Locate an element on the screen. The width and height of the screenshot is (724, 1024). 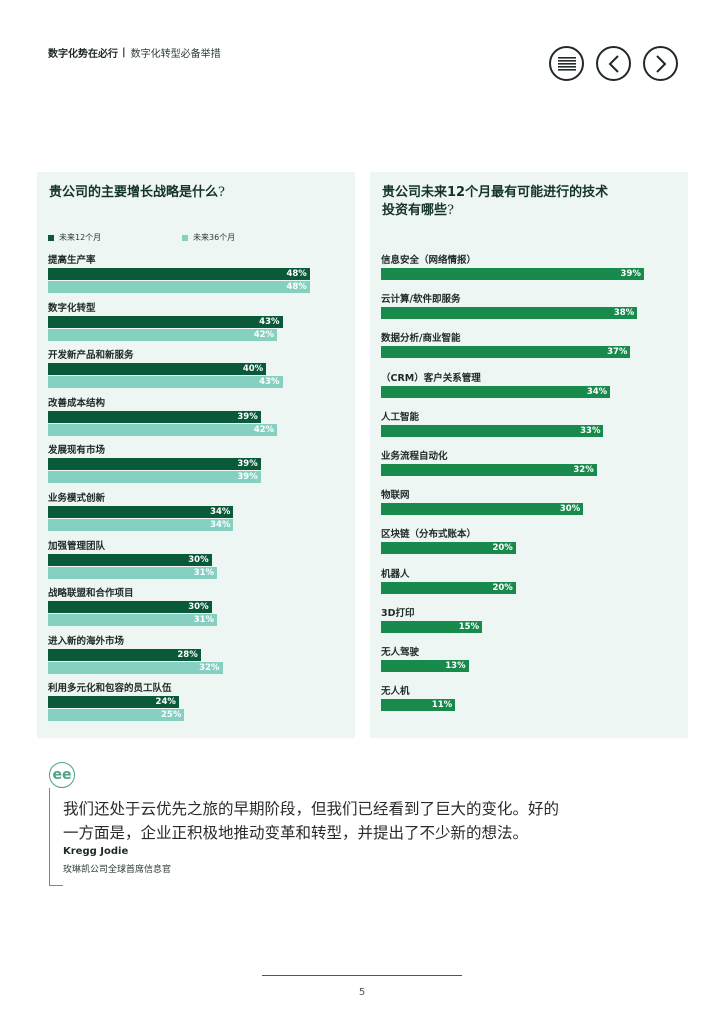
quote-author-role: 玫琳凯公司全球首席信息官 is located at coordinates (117, 870).